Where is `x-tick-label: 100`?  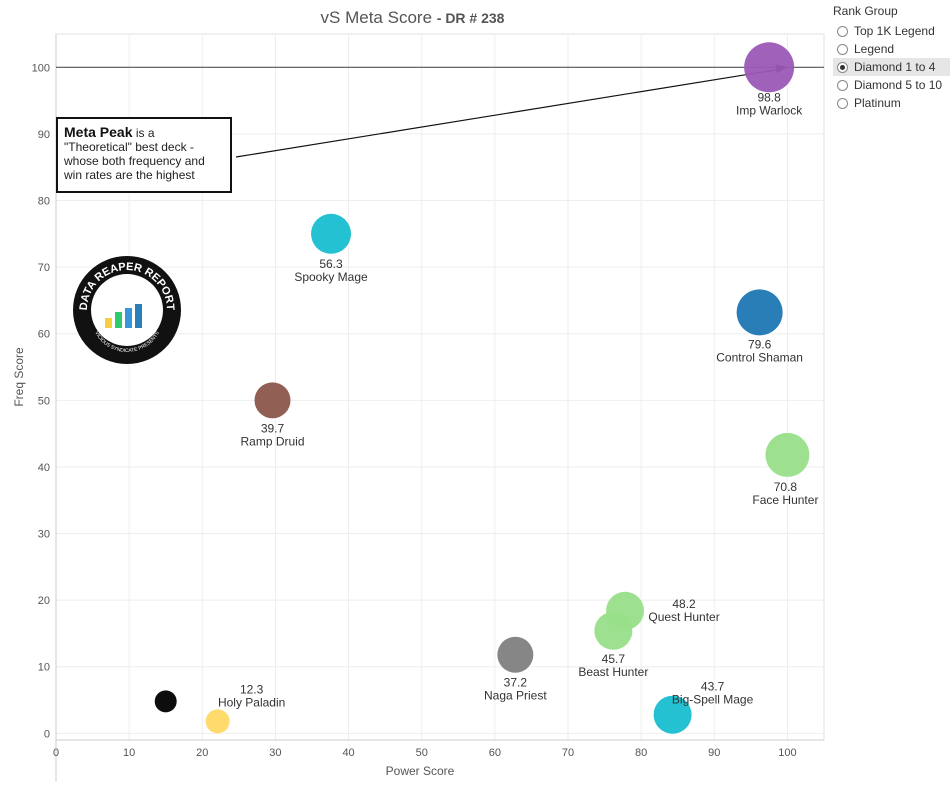
x-tick-label: 100 is located at coordinates (787, 753).